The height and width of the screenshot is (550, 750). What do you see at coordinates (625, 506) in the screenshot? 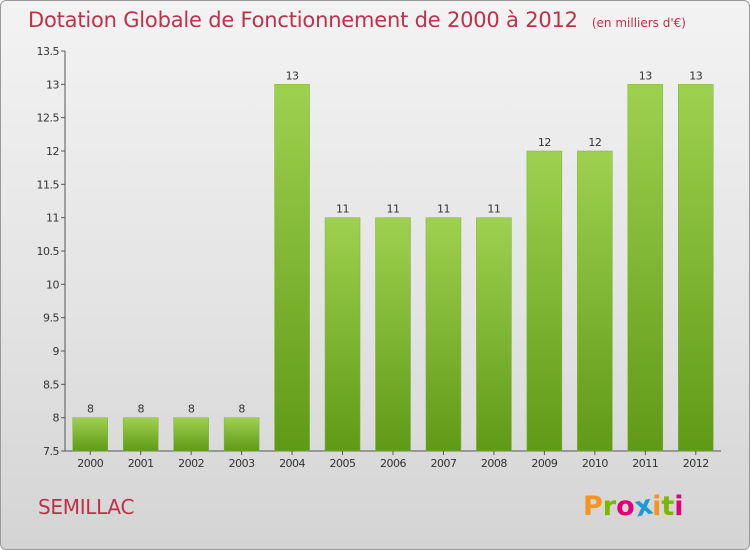
I see `logo-letter: o` at bounding box center [625, 506].